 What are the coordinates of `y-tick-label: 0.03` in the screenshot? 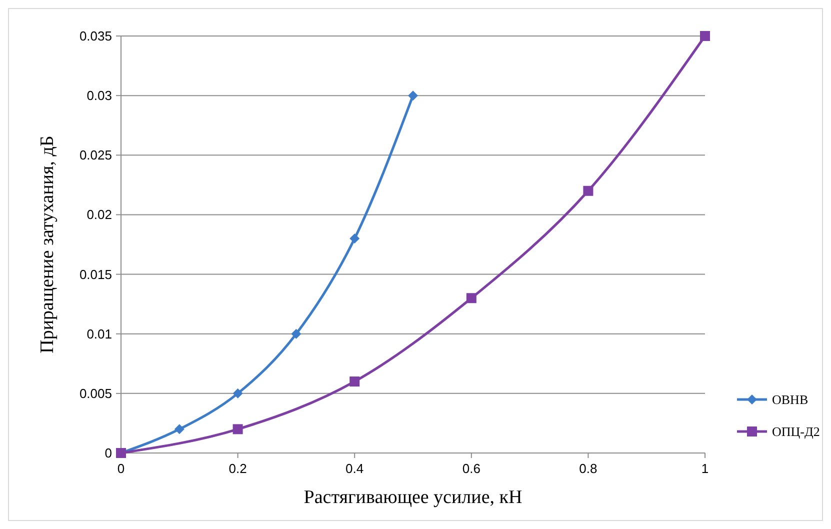 It's located at (99, 96).